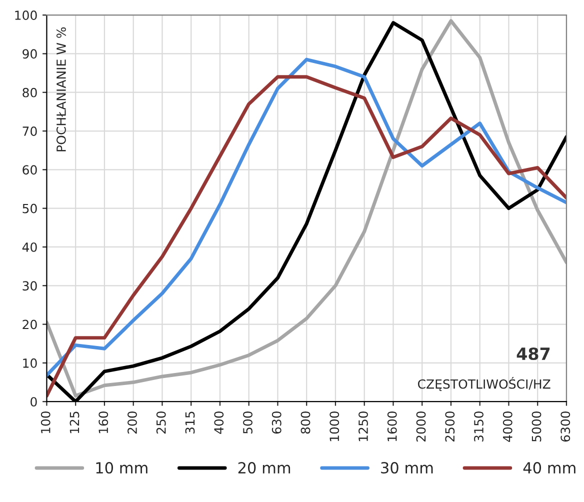 The width and height of the screenshot is (584, 502). What do you see at coordinates (479, 426) in the screenshot?
I see `x-tick-label: 3150` at bounding box center [479, 426].